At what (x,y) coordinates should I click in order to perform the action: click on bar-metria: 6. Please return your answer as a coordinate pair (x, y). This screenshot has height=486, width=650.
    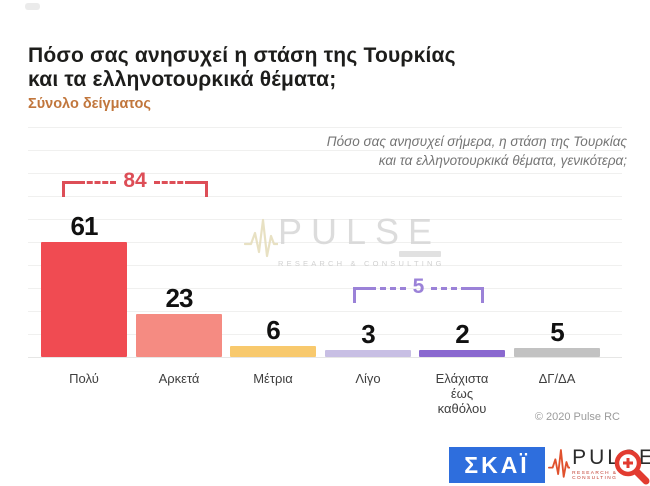
    Looking at the image, I should click on (273, 277).